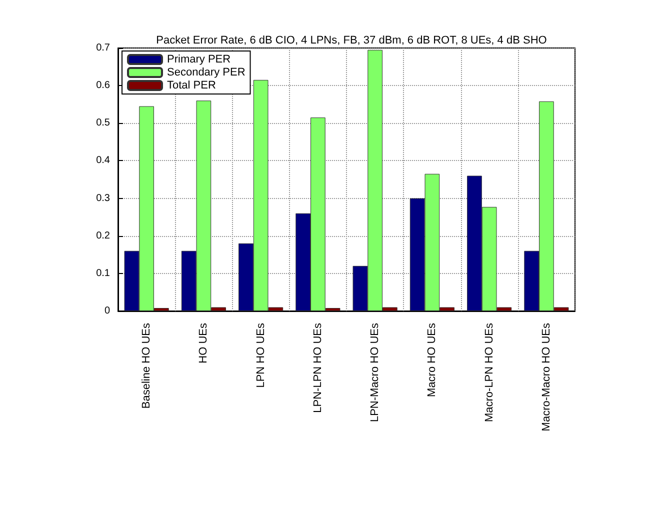 The height and width of the screenshot is (526, 667). Describe the element at coordinates (103, 86) in the screenshot. I see `y-tick-label: 0.6` at that location.